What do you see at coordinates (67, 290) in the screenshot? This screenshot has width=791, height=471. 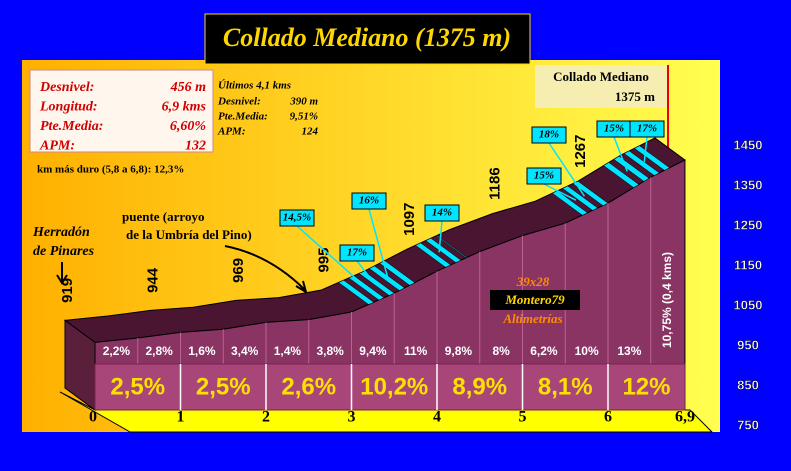 I see `elevation-label: 919` at bounding box center [67, 290].